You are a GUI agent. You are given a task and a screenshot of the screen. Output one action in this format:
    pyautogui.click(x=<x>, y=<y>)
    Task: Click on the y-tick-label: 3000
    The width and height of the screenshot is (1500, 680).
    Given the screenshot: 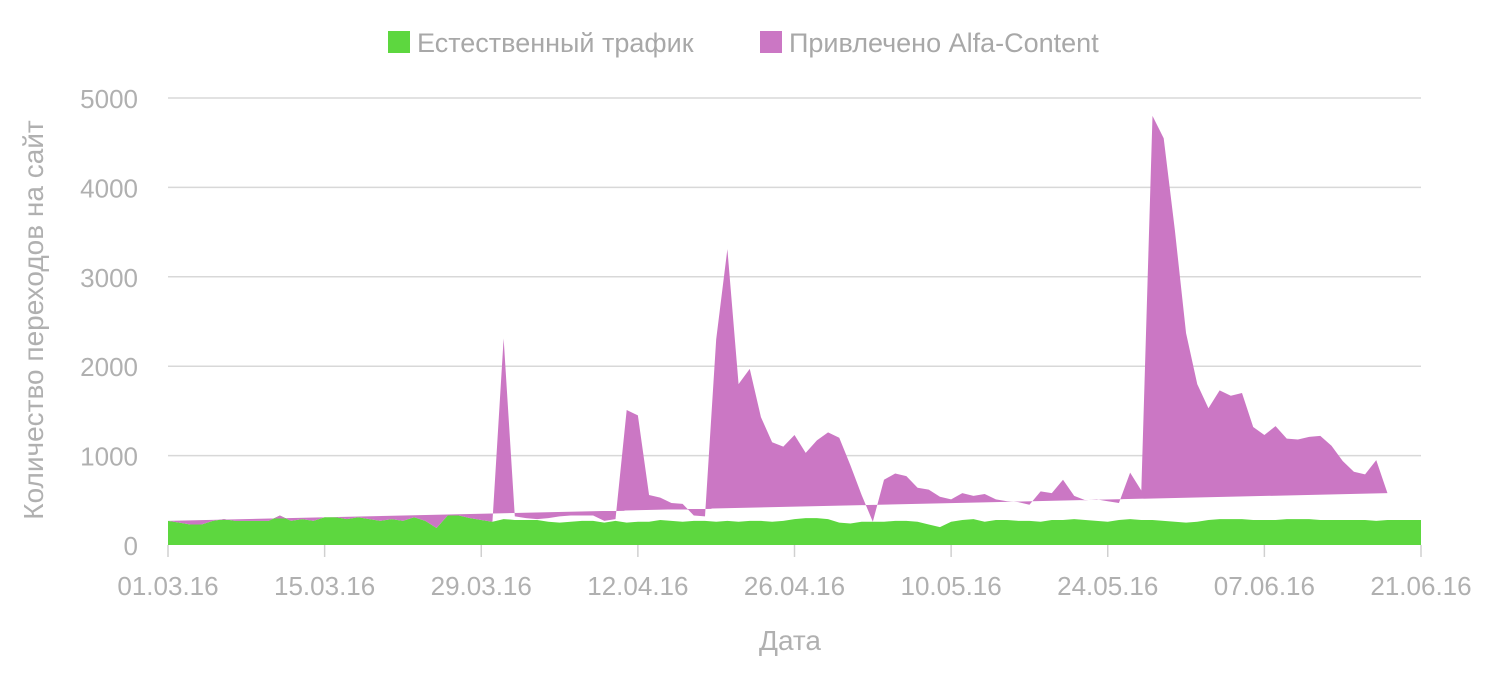 What is the action you would take?
    pyautogui.click(x=109, y=278)
    